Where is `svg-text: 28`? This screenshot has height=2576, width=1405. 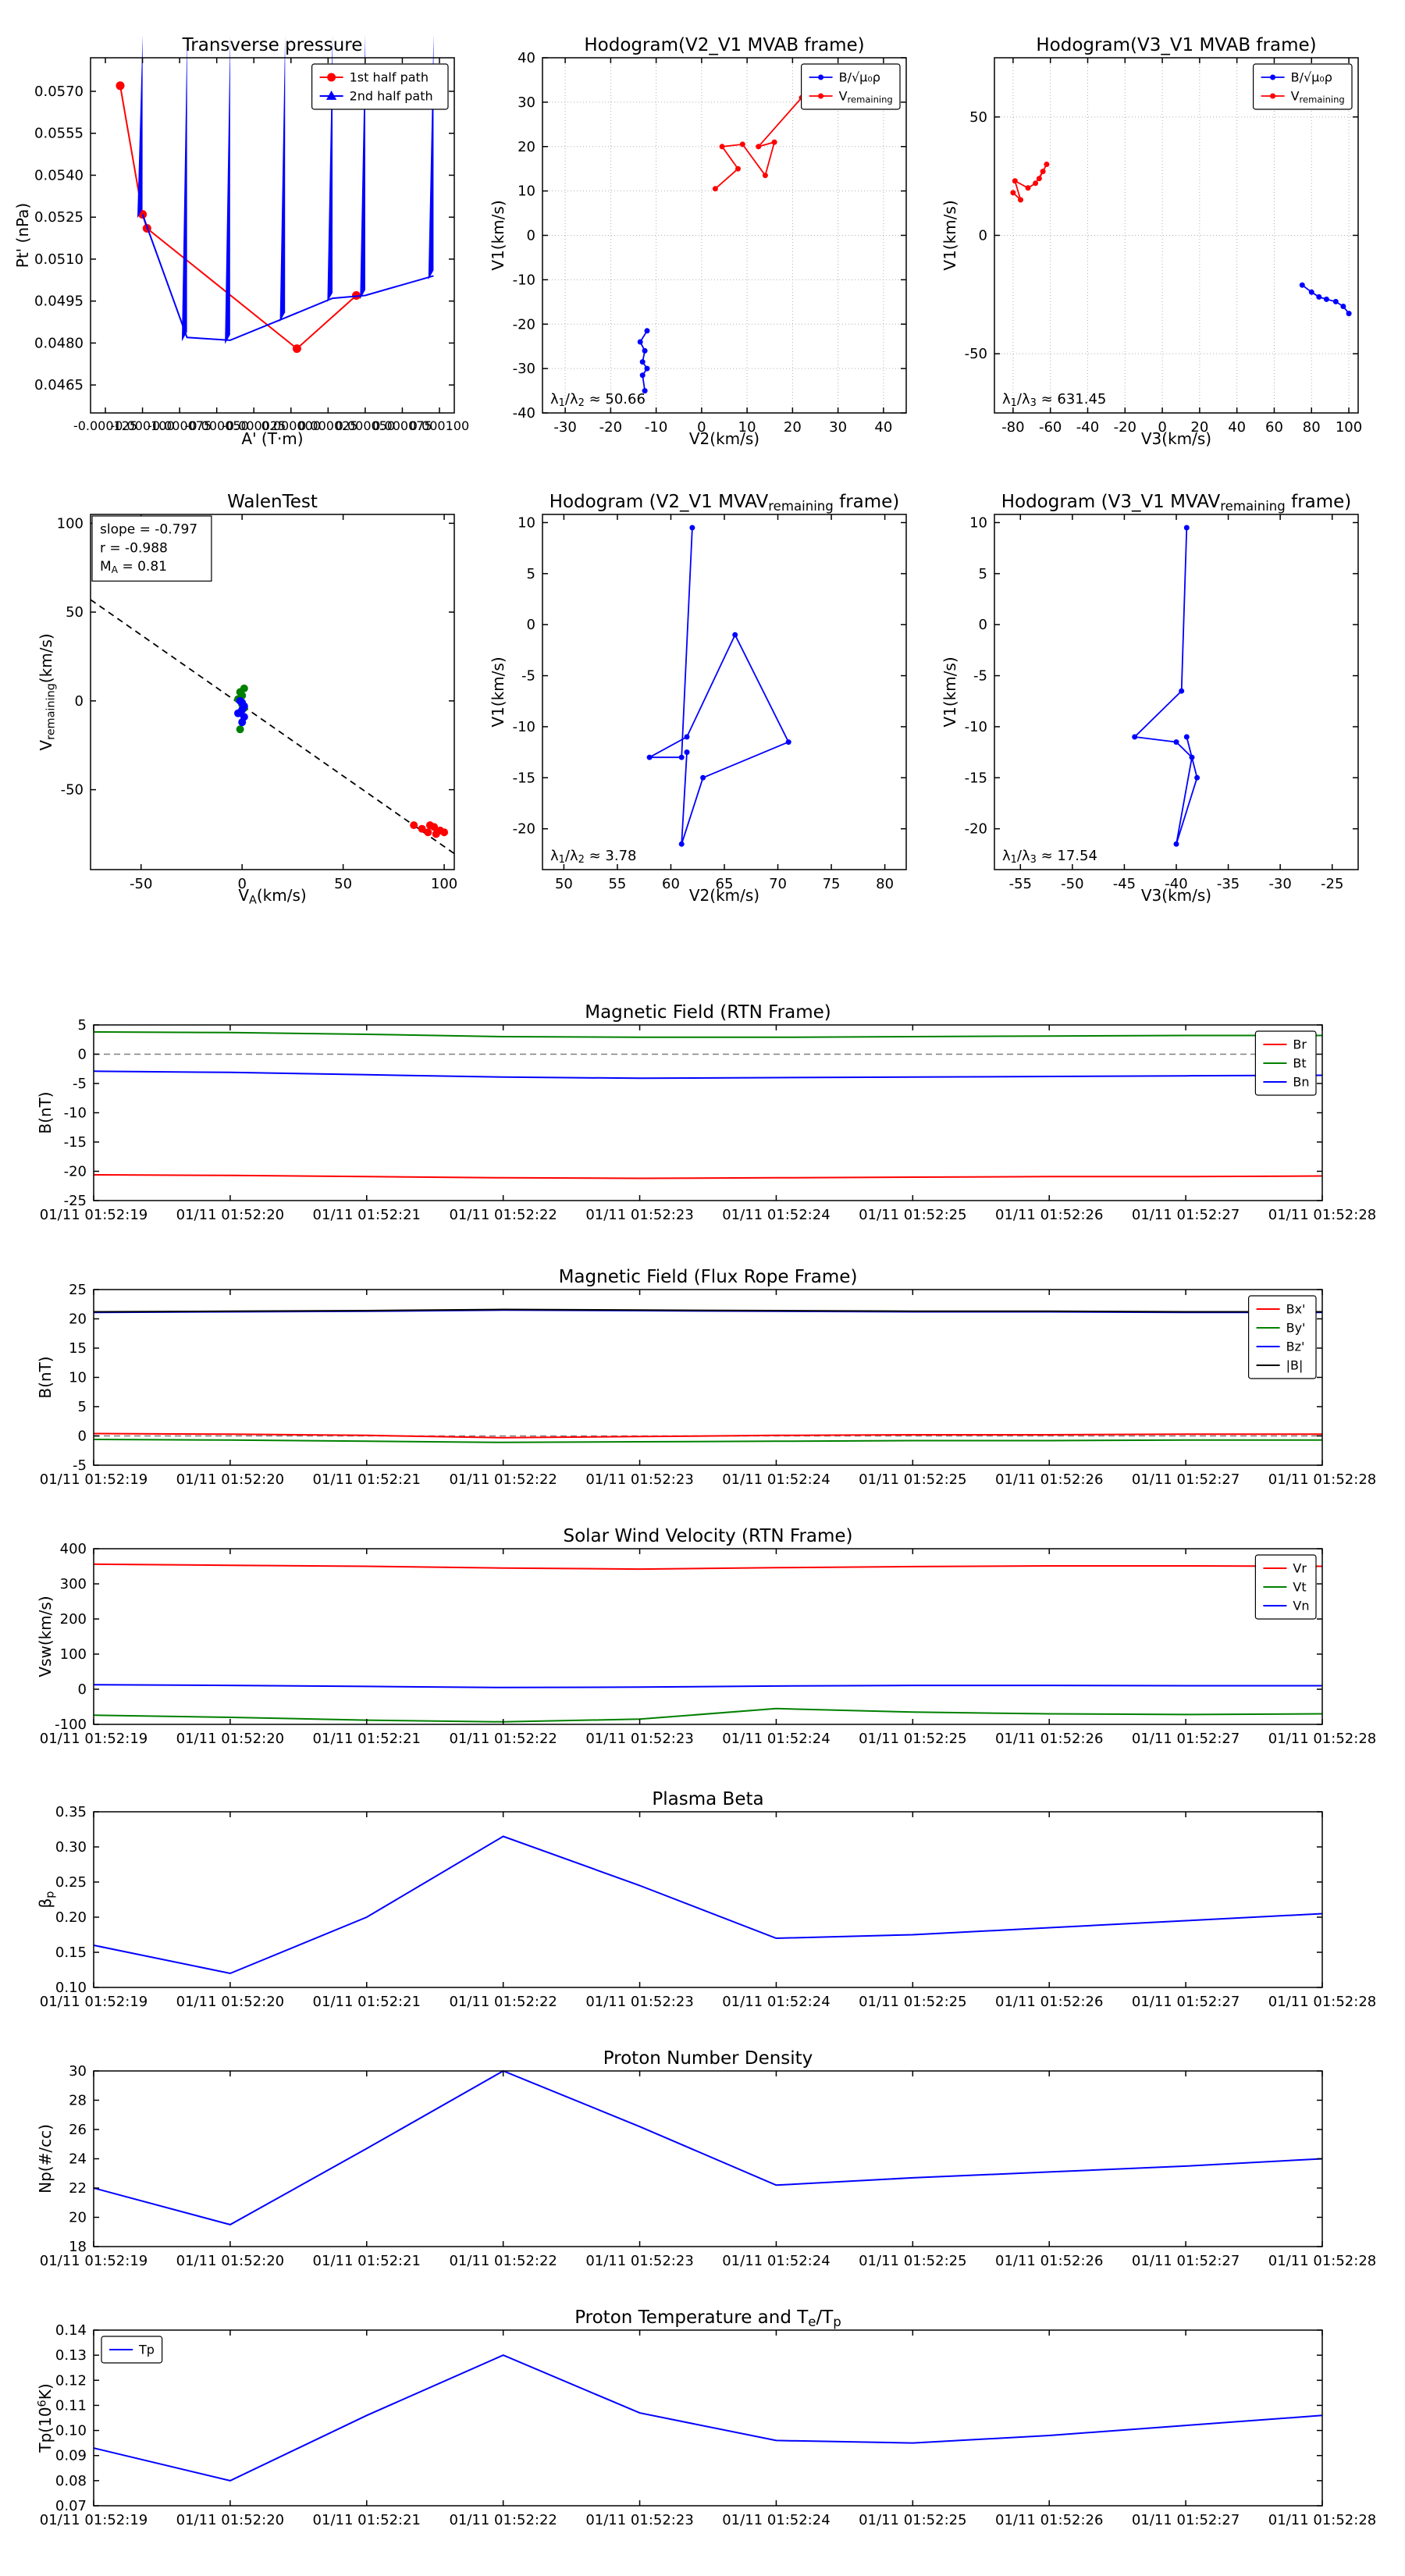 svg-text: 28 is located at coordinates (78, 2101).